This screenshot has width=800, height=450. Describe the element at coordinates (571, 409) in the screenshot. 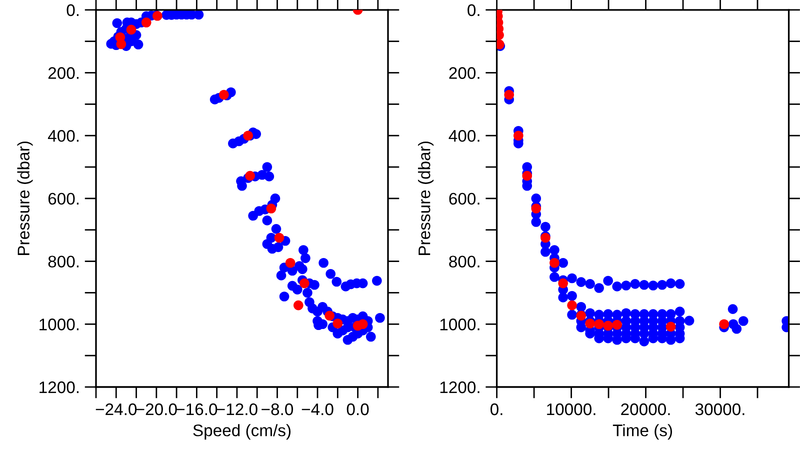

I see `x-tick-label: 10000.` at that location.